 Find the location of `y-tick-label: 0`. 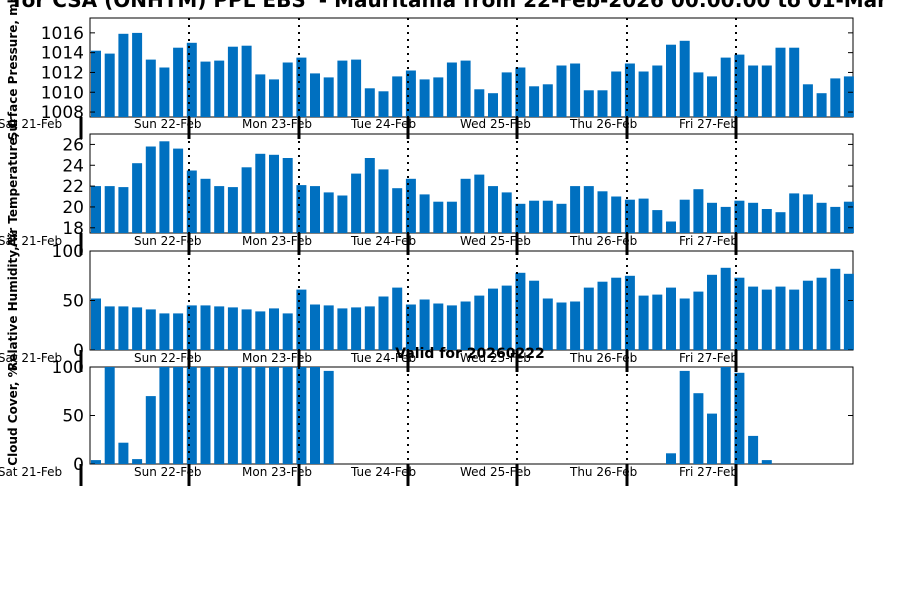

y-tick-label: 0 is located at coordinates (78, 351).